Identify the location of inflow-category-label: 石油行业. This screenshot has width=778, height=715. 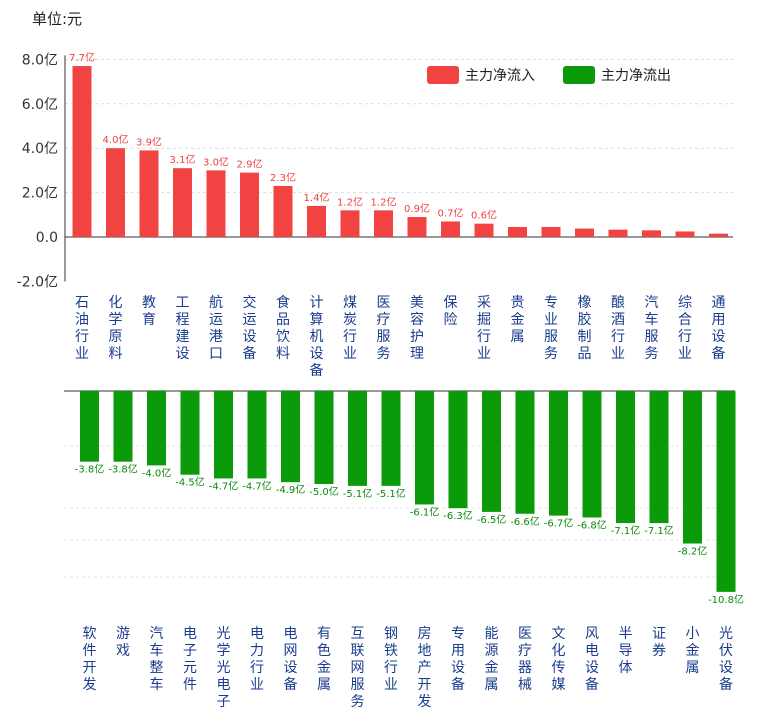
(82, 328).